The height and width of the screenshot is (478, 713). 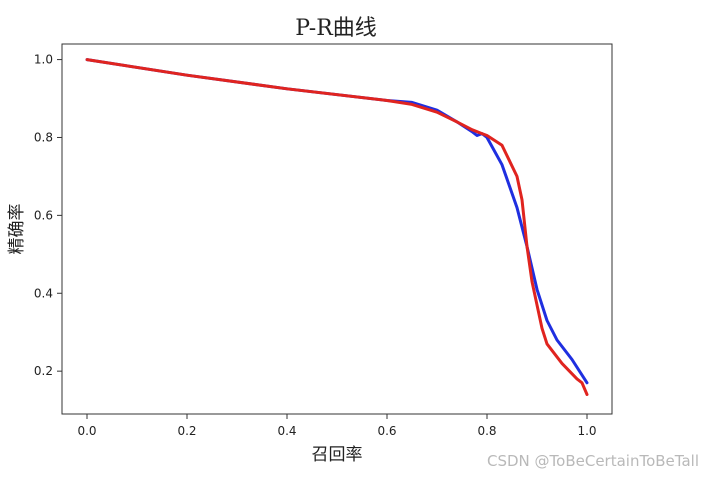 What do you see at coordinates (43, 293) in the screenshot?
I see `y-tick-label: 0.4` at bounding box center [43, 293].